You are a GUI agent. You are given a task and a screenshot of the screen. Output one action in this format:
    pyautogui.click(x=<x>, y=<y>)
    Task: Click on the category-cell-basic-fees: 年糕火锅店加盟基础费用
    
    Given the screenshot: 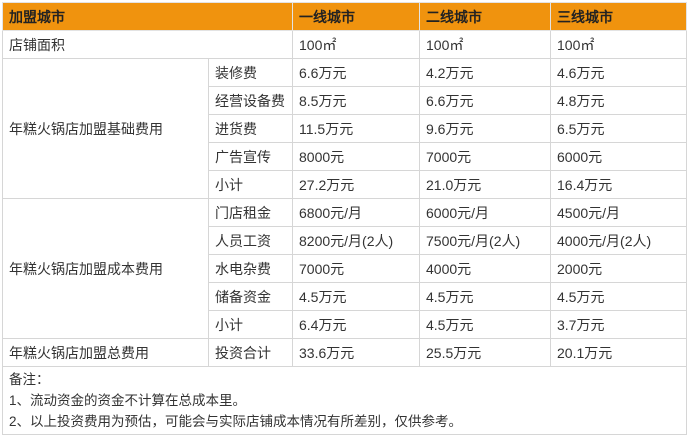 What is the action you would take?
    pyautogui.click(x=105, y=128)
    